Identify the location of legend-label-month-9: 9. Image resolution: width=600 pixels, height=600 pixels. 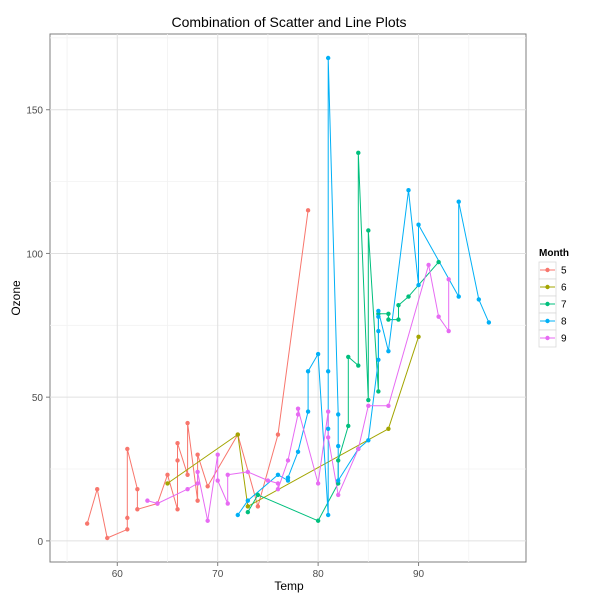
(564, 339).